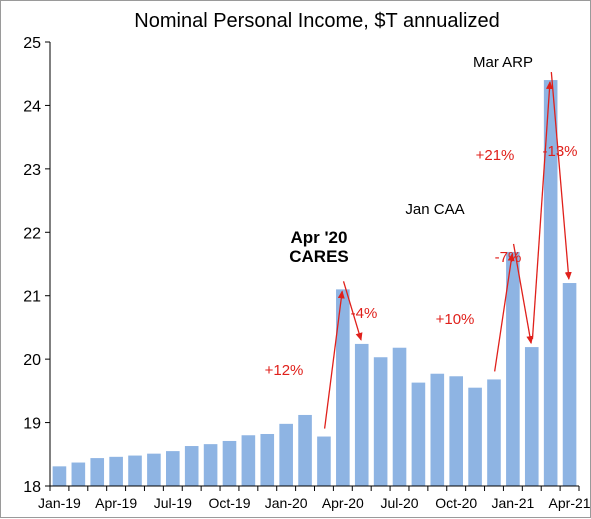 The width and height of the screenshot is (591, 519). What do you see at coordinates (32, 360) in the screenshot?
I see `y-tick-label: 20` at bounding box center [32, 360].